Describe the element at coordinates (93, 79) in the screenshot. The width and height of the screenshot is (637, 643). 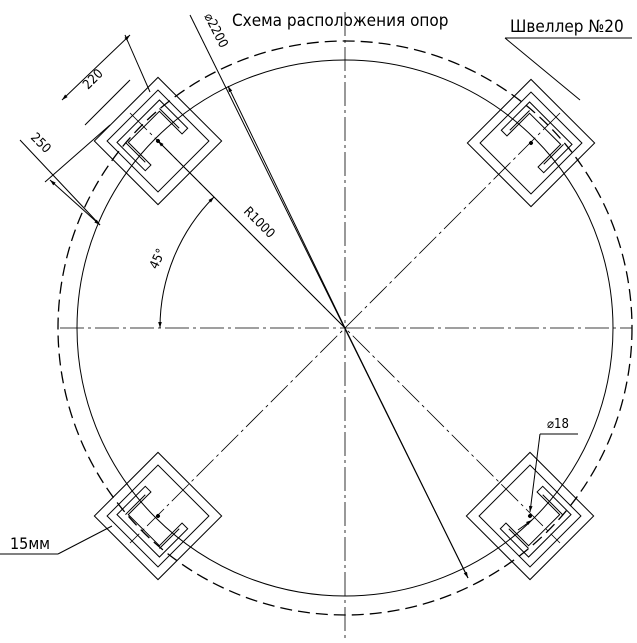
I see `width-label: 220` at that location.